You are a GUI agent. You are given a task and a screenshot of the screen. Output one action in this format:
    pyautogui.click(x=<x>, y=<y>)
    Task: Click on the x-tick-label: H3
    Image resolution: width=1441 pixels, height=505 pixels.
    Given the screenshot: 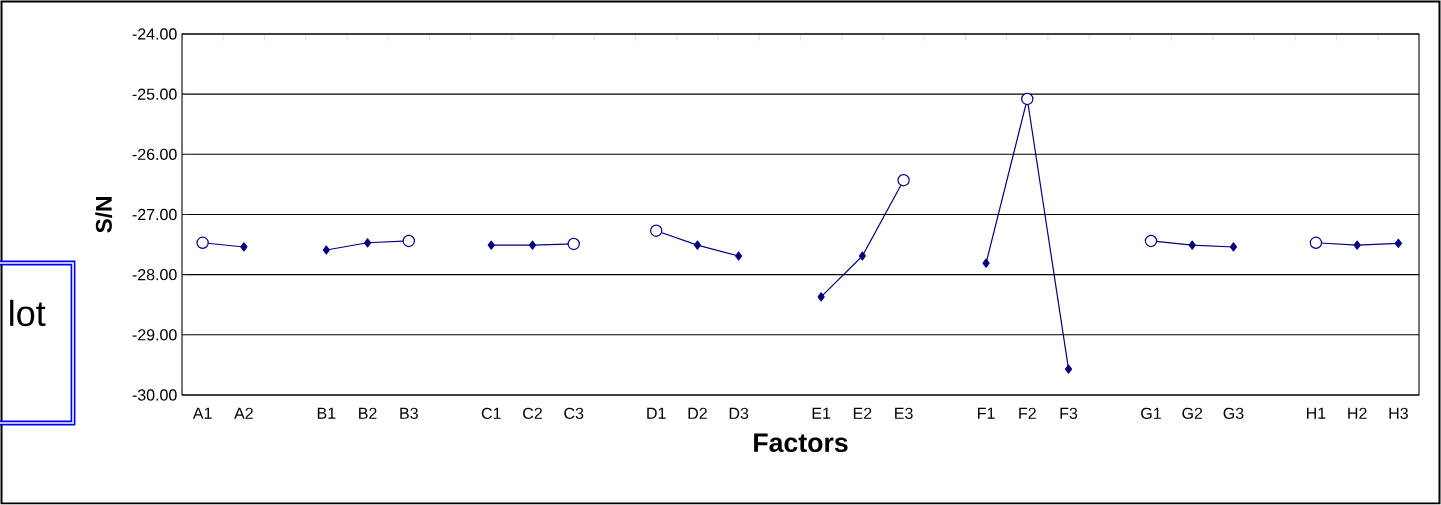 What is the action you would take?
    pyautogui.click(x=1398, y=413)
    